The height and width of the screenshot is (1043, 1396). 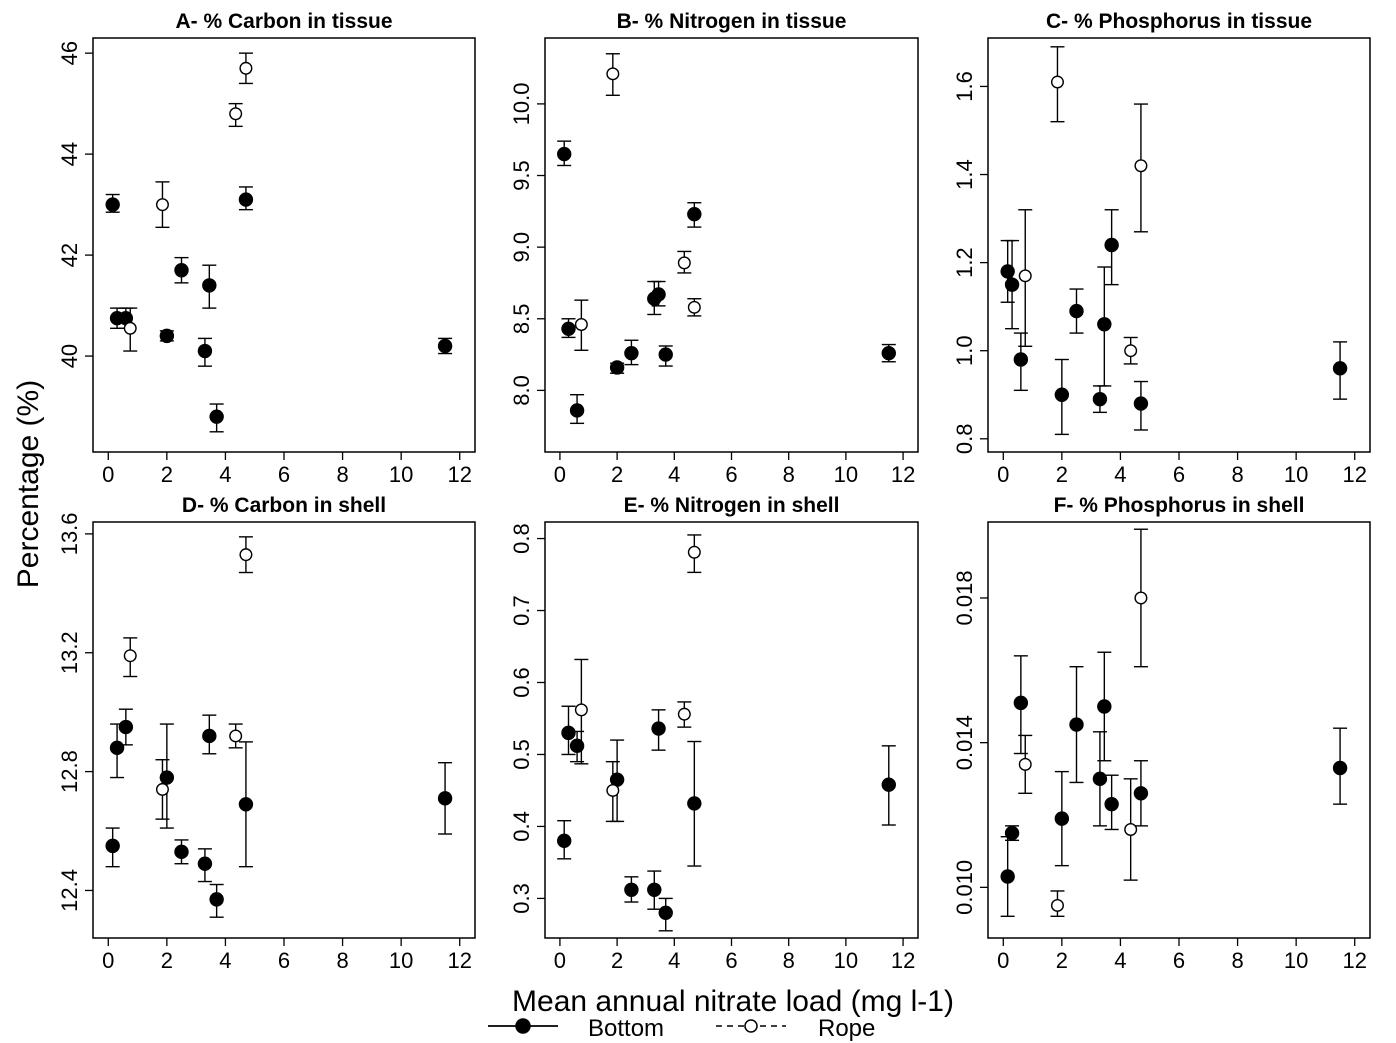 I want to click on y-tick-label: 12.8, so click(x=69, y=771).